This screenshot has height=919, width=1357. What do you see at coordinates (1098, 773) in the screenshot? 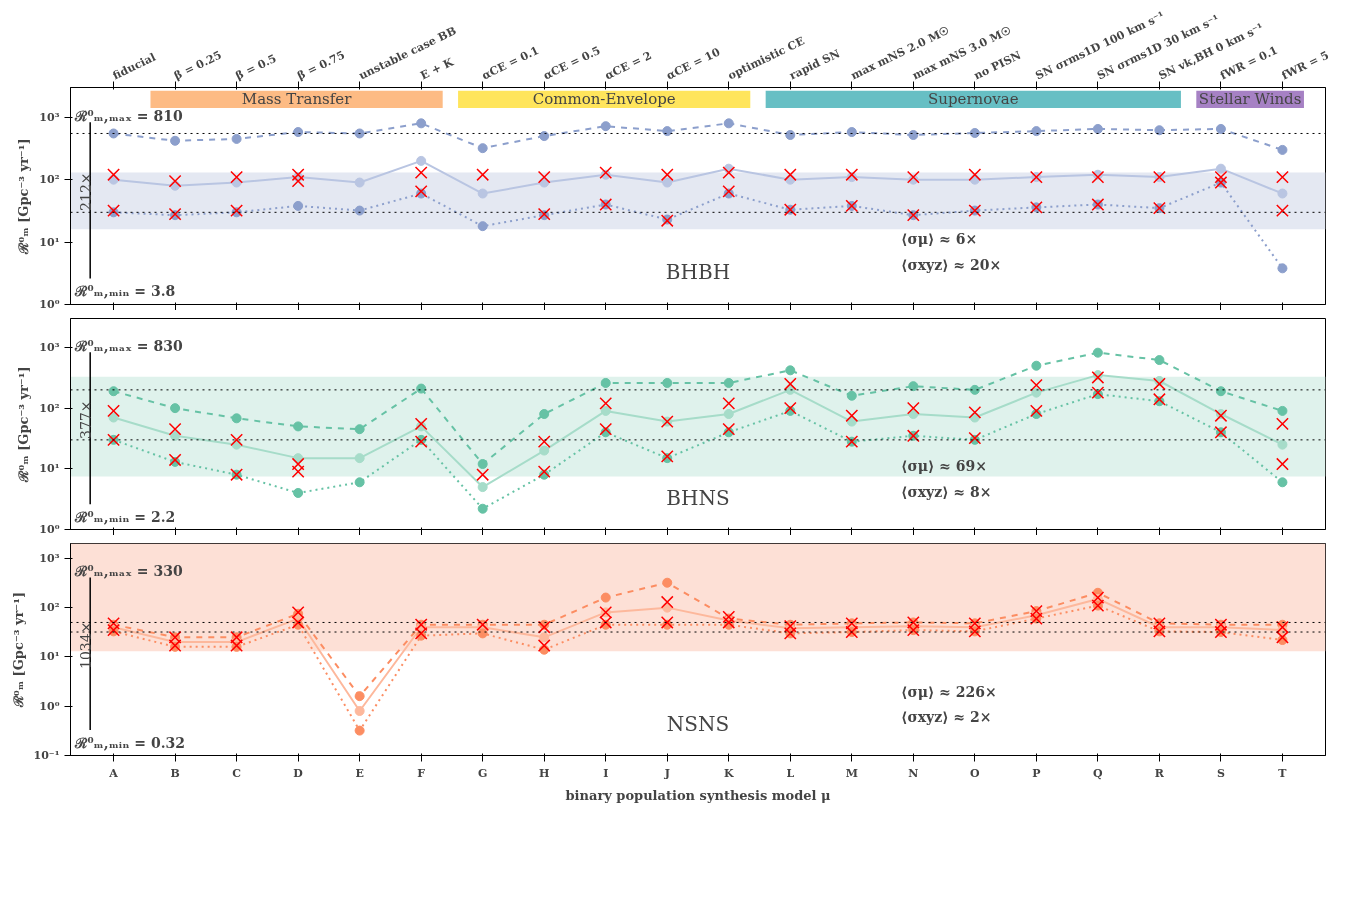
I see `x-tick-label: Q` at bounding box center [1098, 773].